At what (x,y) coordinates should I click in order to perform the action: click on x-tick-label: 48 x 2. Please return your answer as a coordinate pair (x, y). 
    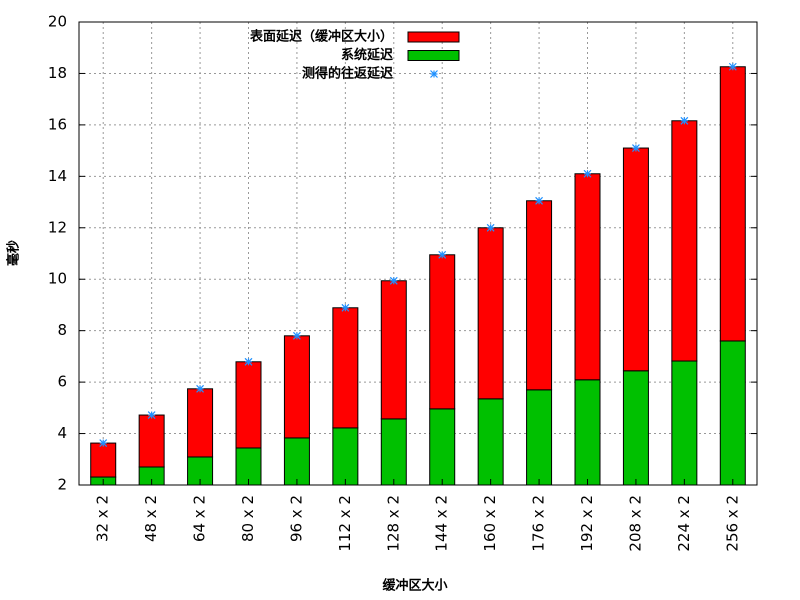
    Looking at the image, I should click on (151, 518).